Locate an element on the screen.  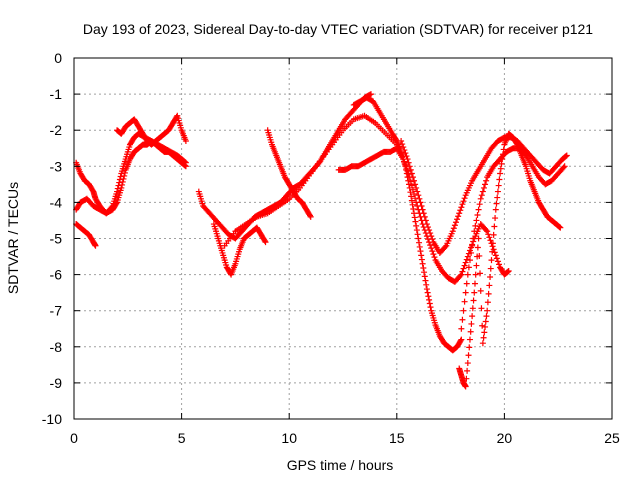
y-tick-label: 0 is located at coordinates (58, 58).